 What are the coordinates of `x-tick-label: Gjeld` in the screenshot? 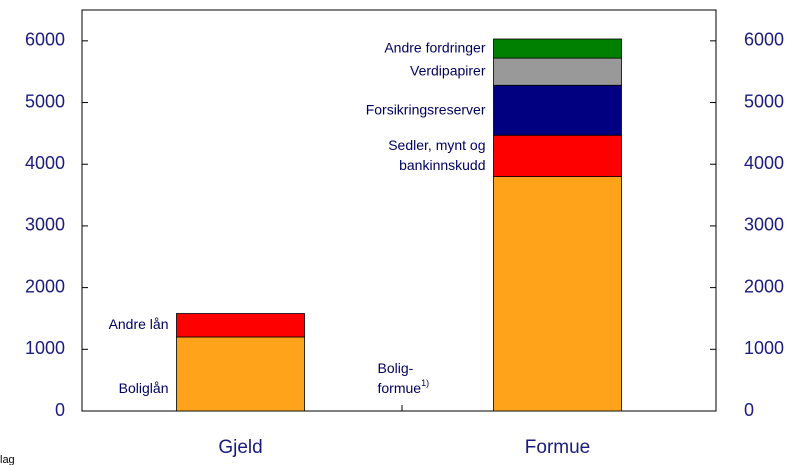 It's located at (240, 447).